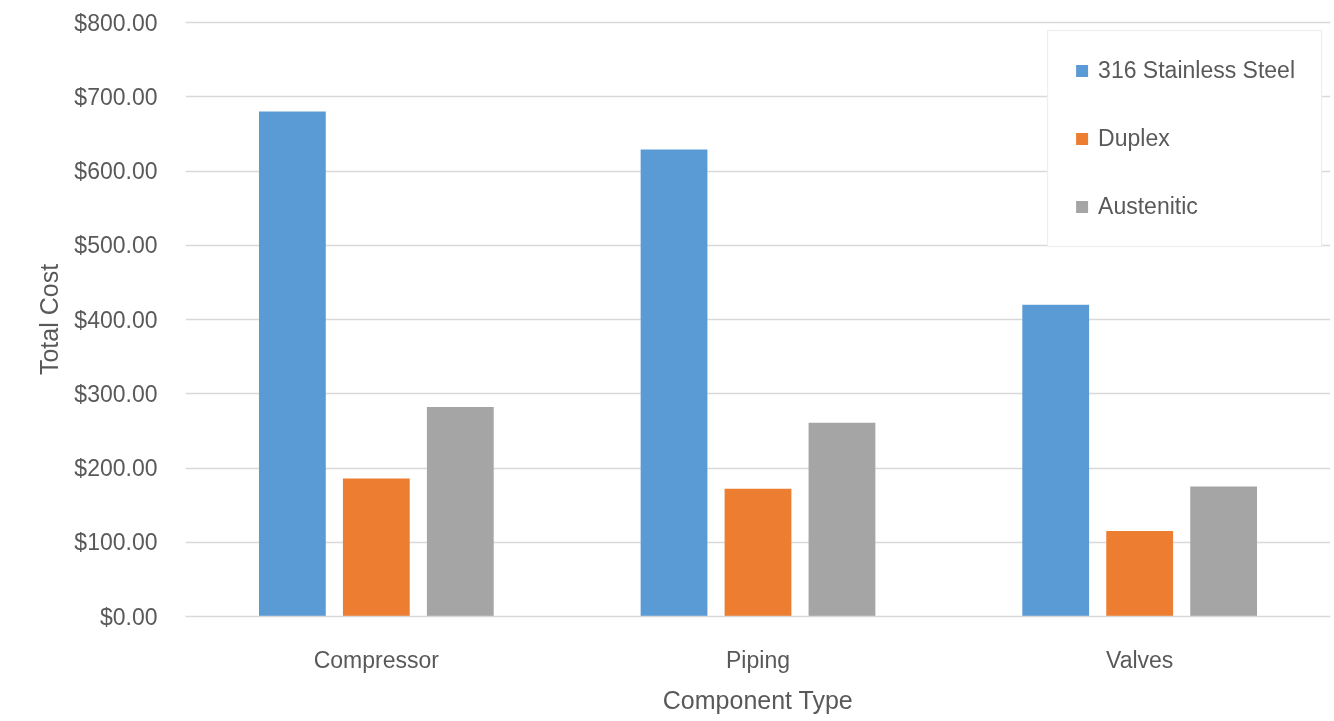 The height and width of the screenshot is (721, 1334). What do you see at coordinates (116, 393) in the screenshot?
I see `y-tick-label: $300.00` at bounding box center [116, 393].